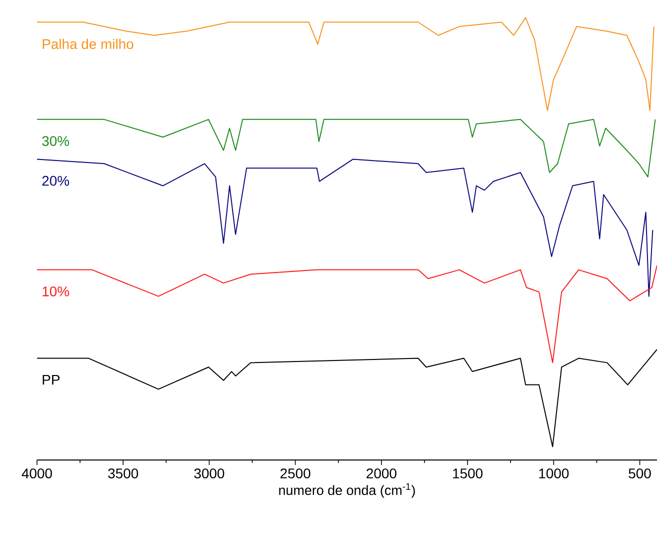  Describe the element at coordinates (639, 473) in the screenshot. I see `x-tick-label: 500` at that location.